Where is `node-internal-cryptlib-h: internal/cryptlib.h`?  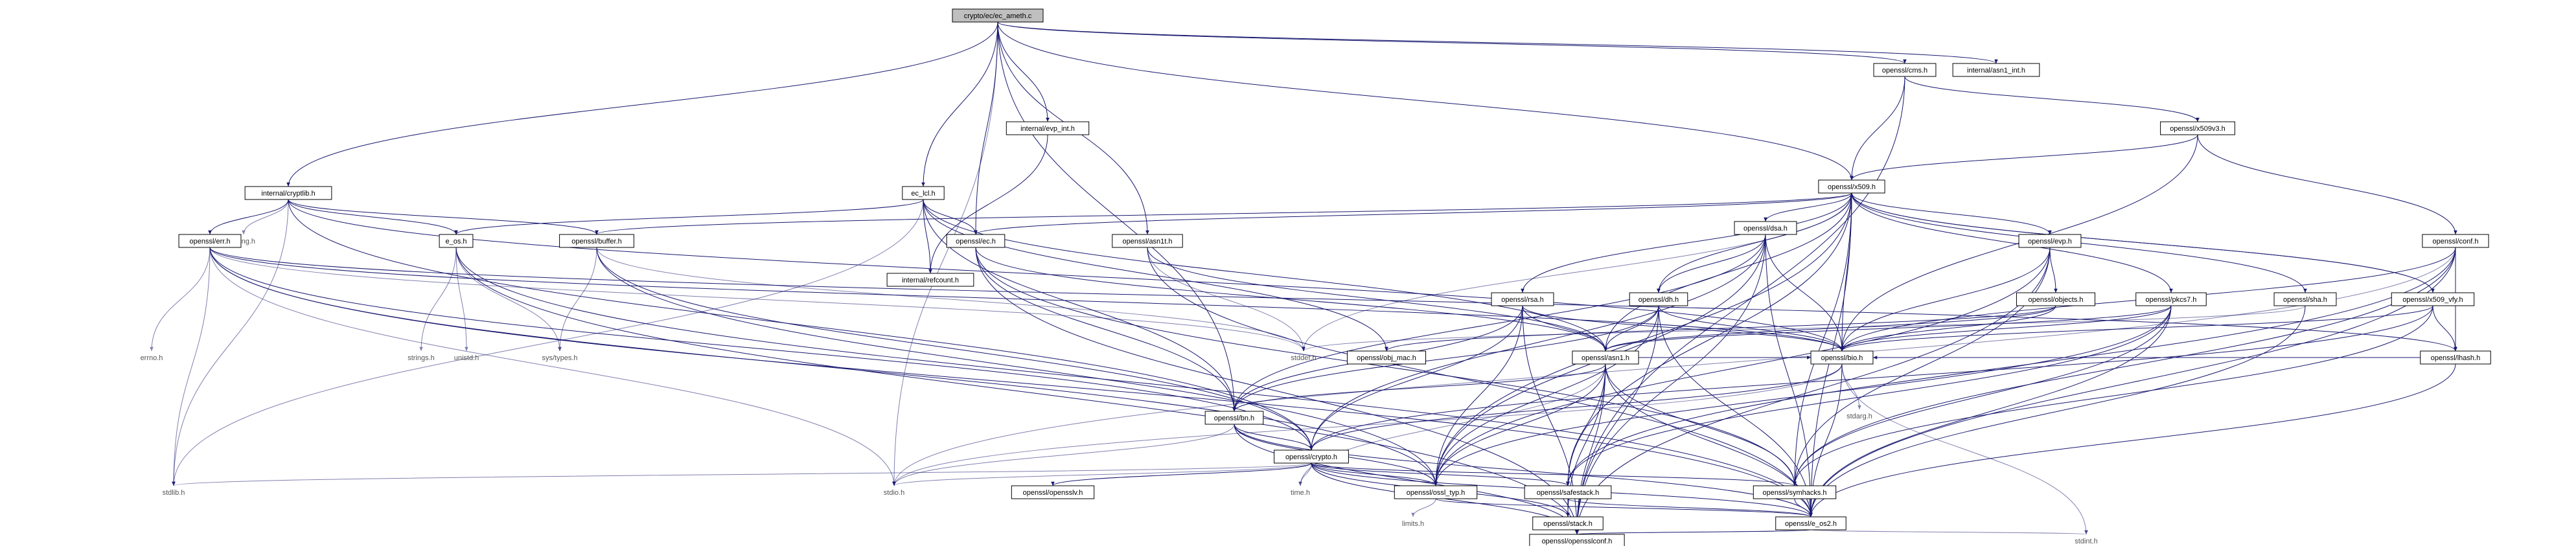 node-internal-cryptlib-h: internal/cryptlib.h is located at coordinates (288, 193).